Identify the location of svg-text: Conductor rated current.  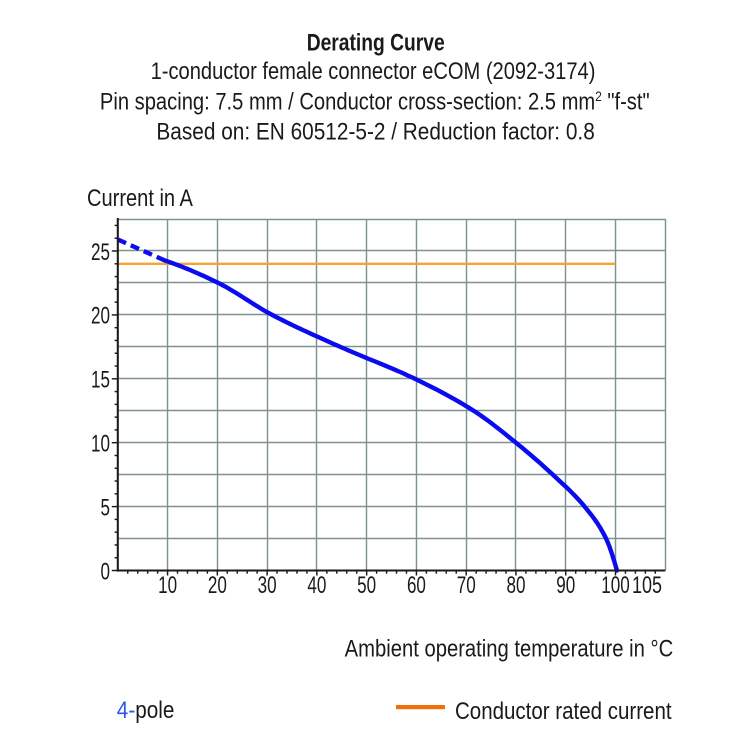
(563, 711).